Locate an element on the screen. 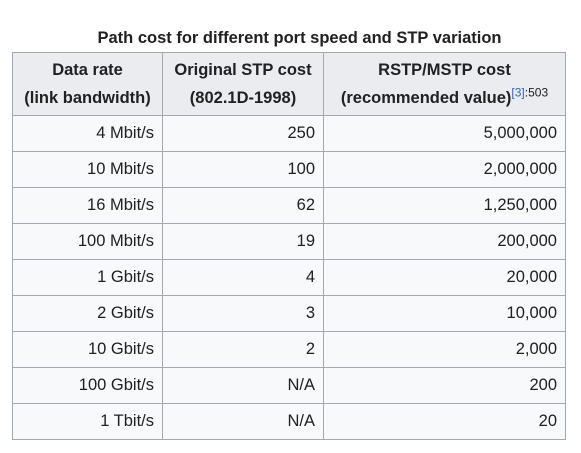 The height and width of the screenshot is (453, 581). cell-data-rate: 1 Gbit/s is located at coordinates (87, 277).